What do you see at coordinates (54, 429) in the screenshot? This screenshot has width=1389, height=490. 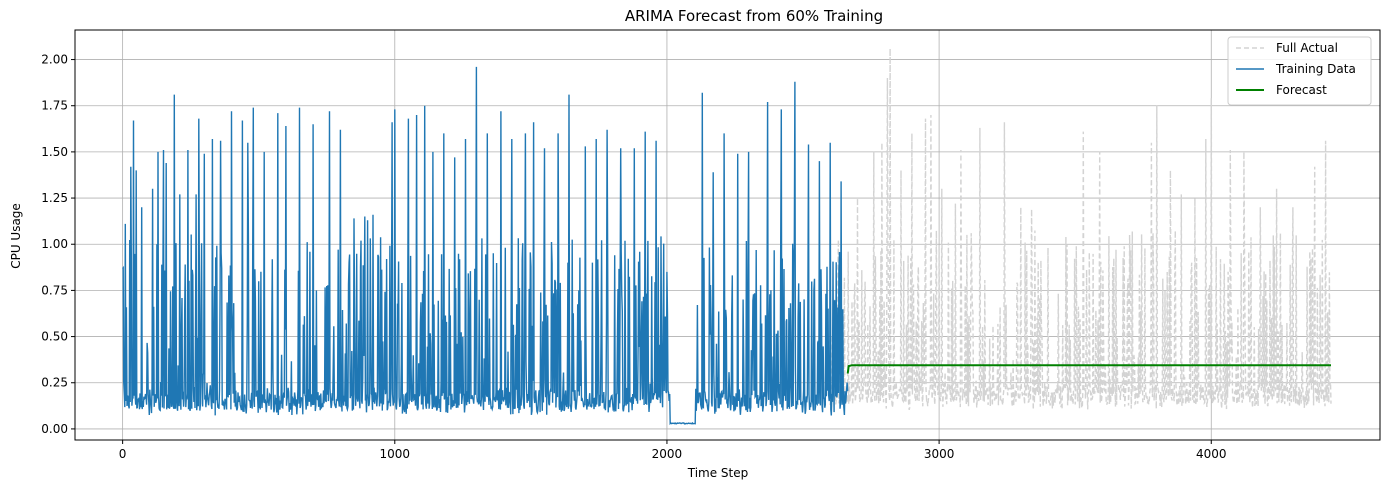 I see `y-tick-label: 0.00` at bounding box center [54, 429].